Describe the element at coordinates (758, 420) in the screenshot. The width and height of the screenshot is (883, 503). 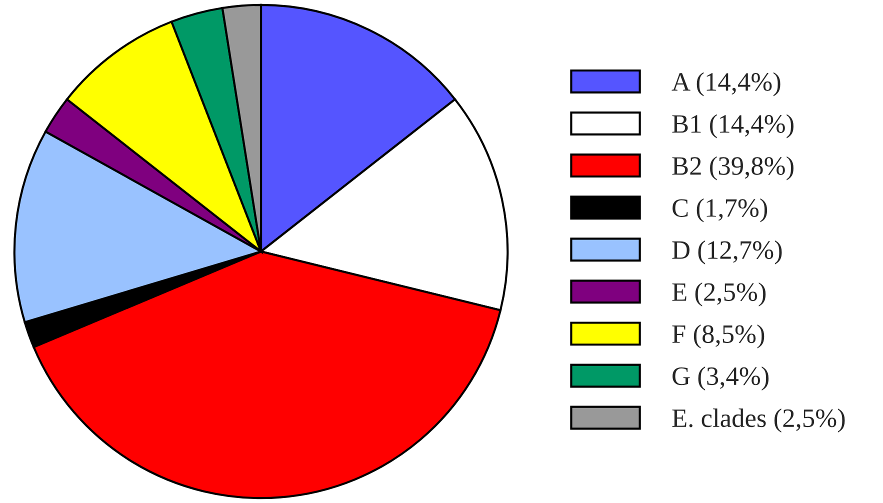
I see `legend-label: E. clades (2,5%)` at that location.